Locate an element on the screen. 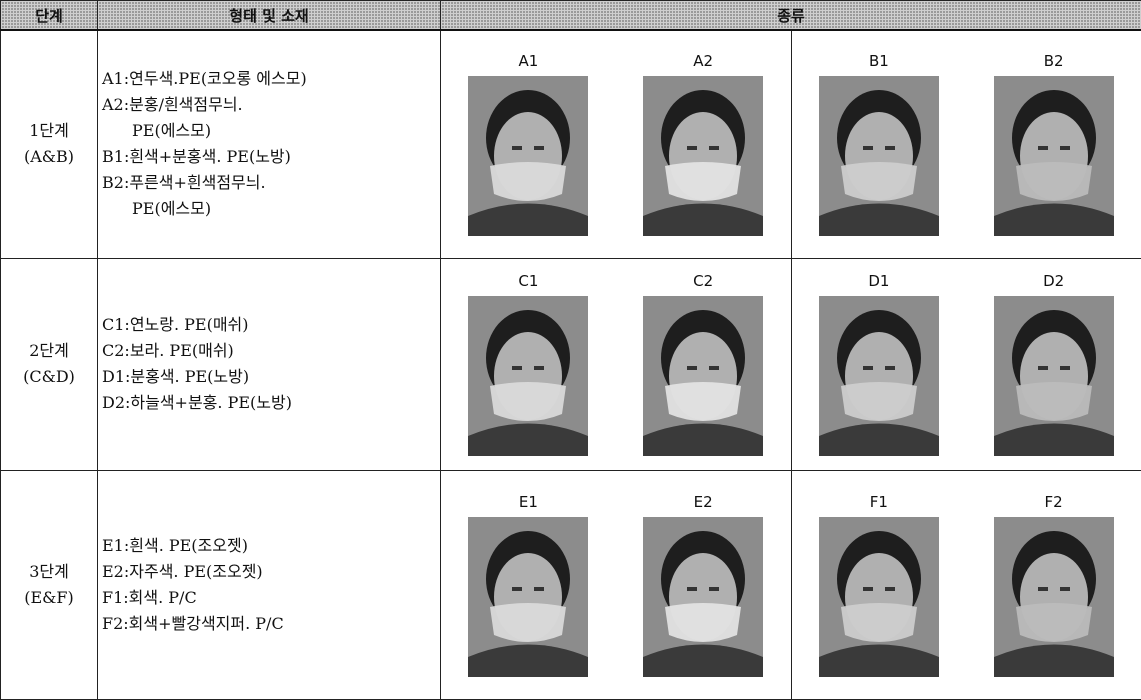  description-line: E1:흰색. PE(조오젯) is located at coordinates (271, 546).